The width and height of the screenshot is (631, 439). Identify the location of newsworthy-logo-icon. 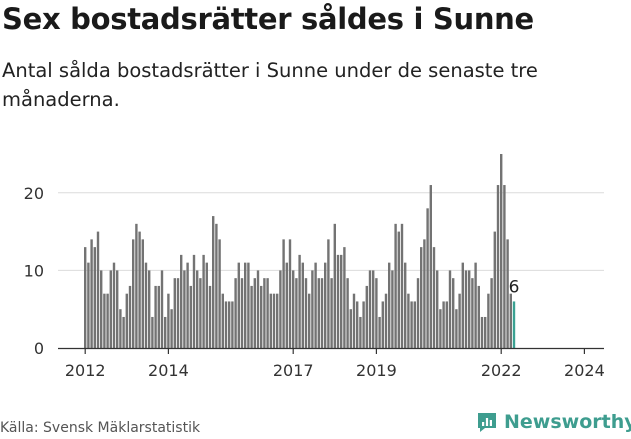
(487, 422).